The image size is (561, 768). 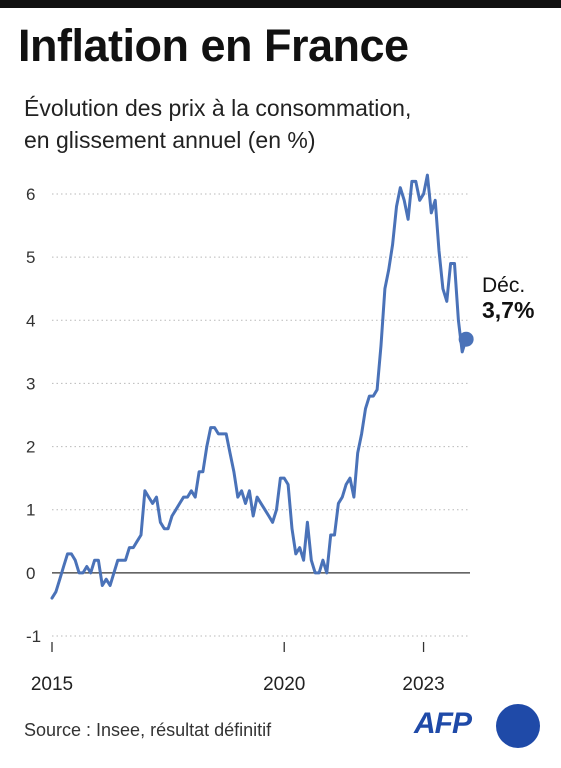 I want to click on y-tick-label: 5, so click(x=30, y=257).